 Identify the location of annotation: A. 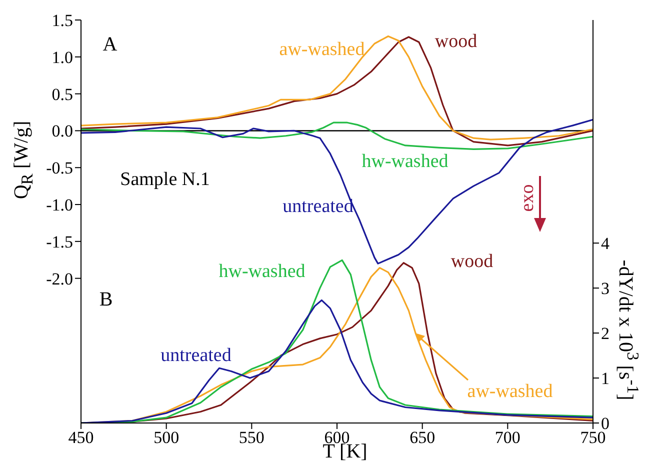
(110, 45).